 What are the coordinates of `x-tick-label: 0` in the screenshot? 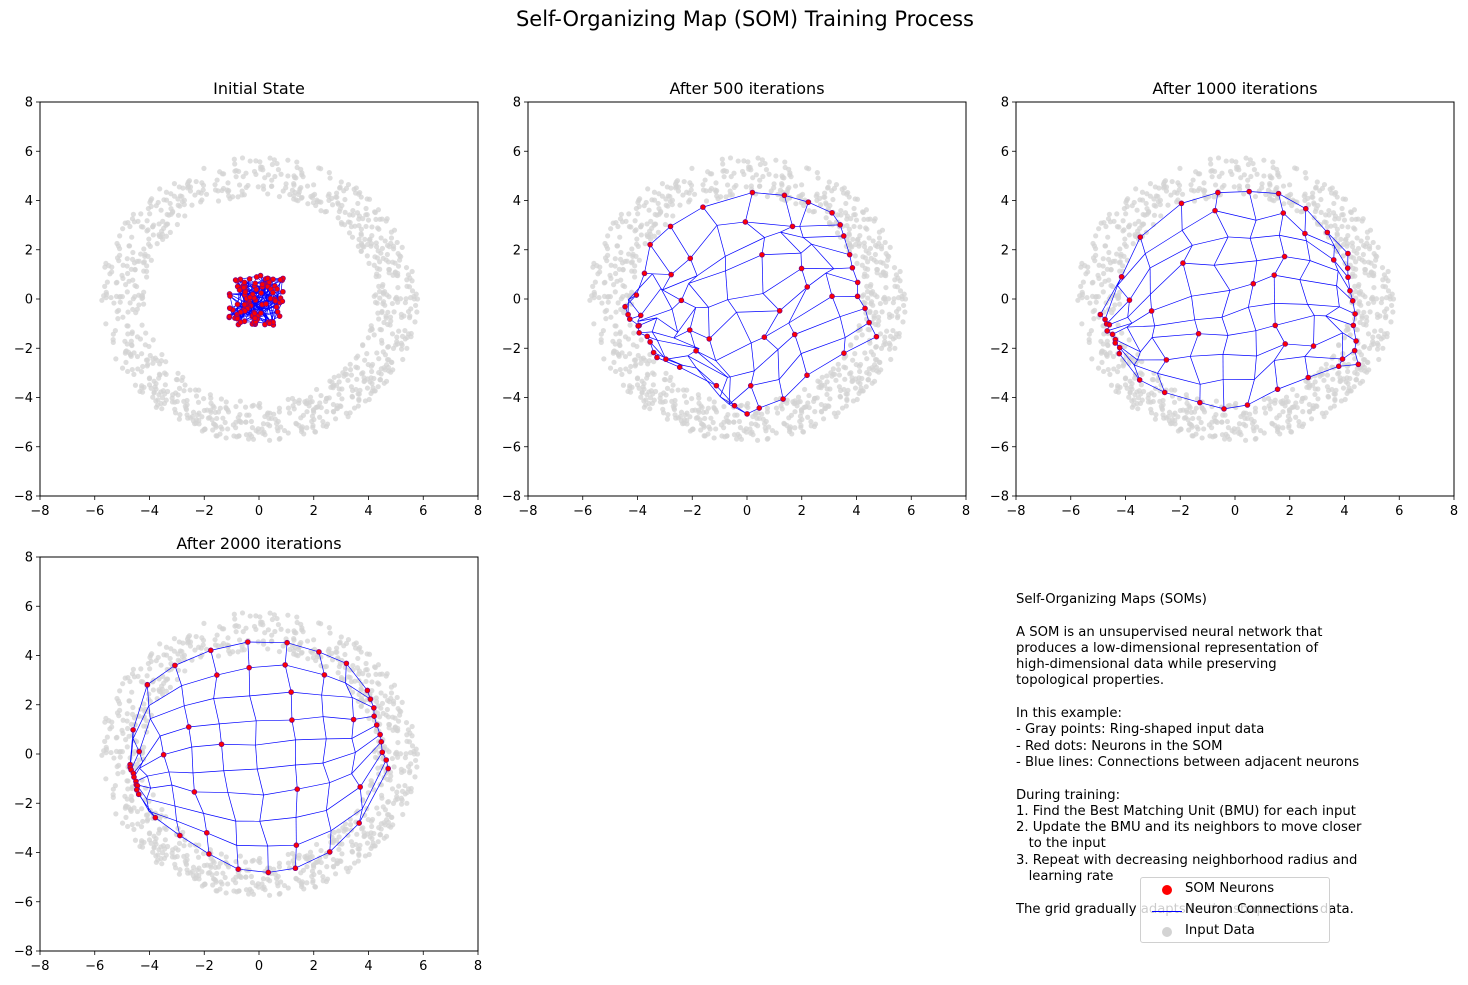 It's located at (259, 966).